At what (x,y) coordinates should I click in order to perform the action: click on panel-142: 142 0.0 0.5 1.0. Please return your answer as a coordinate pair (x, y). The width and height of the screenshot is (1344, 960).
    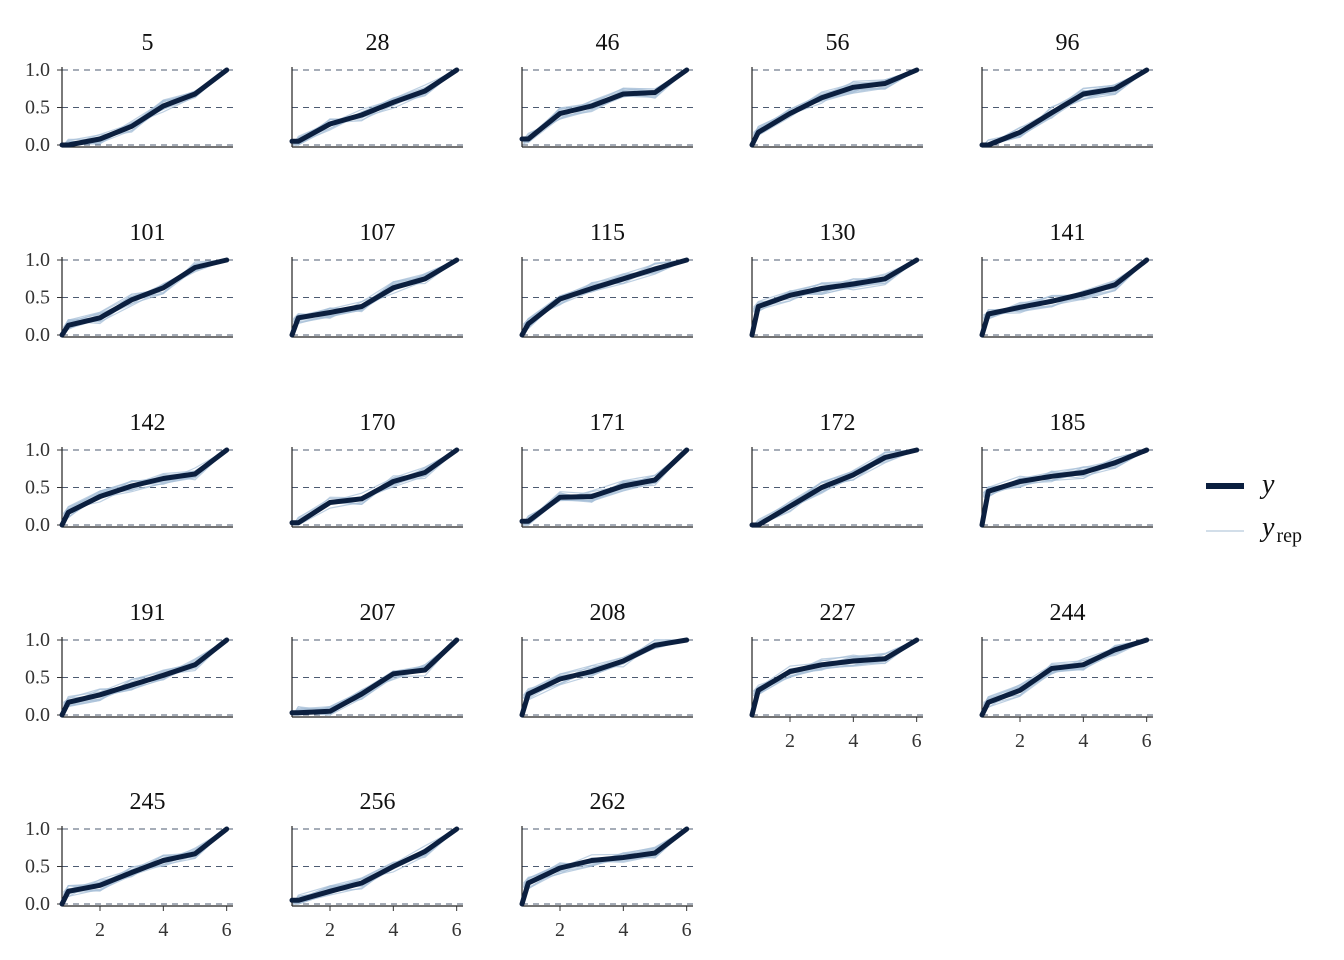
    Looking at the image, I should click on (129, 473).